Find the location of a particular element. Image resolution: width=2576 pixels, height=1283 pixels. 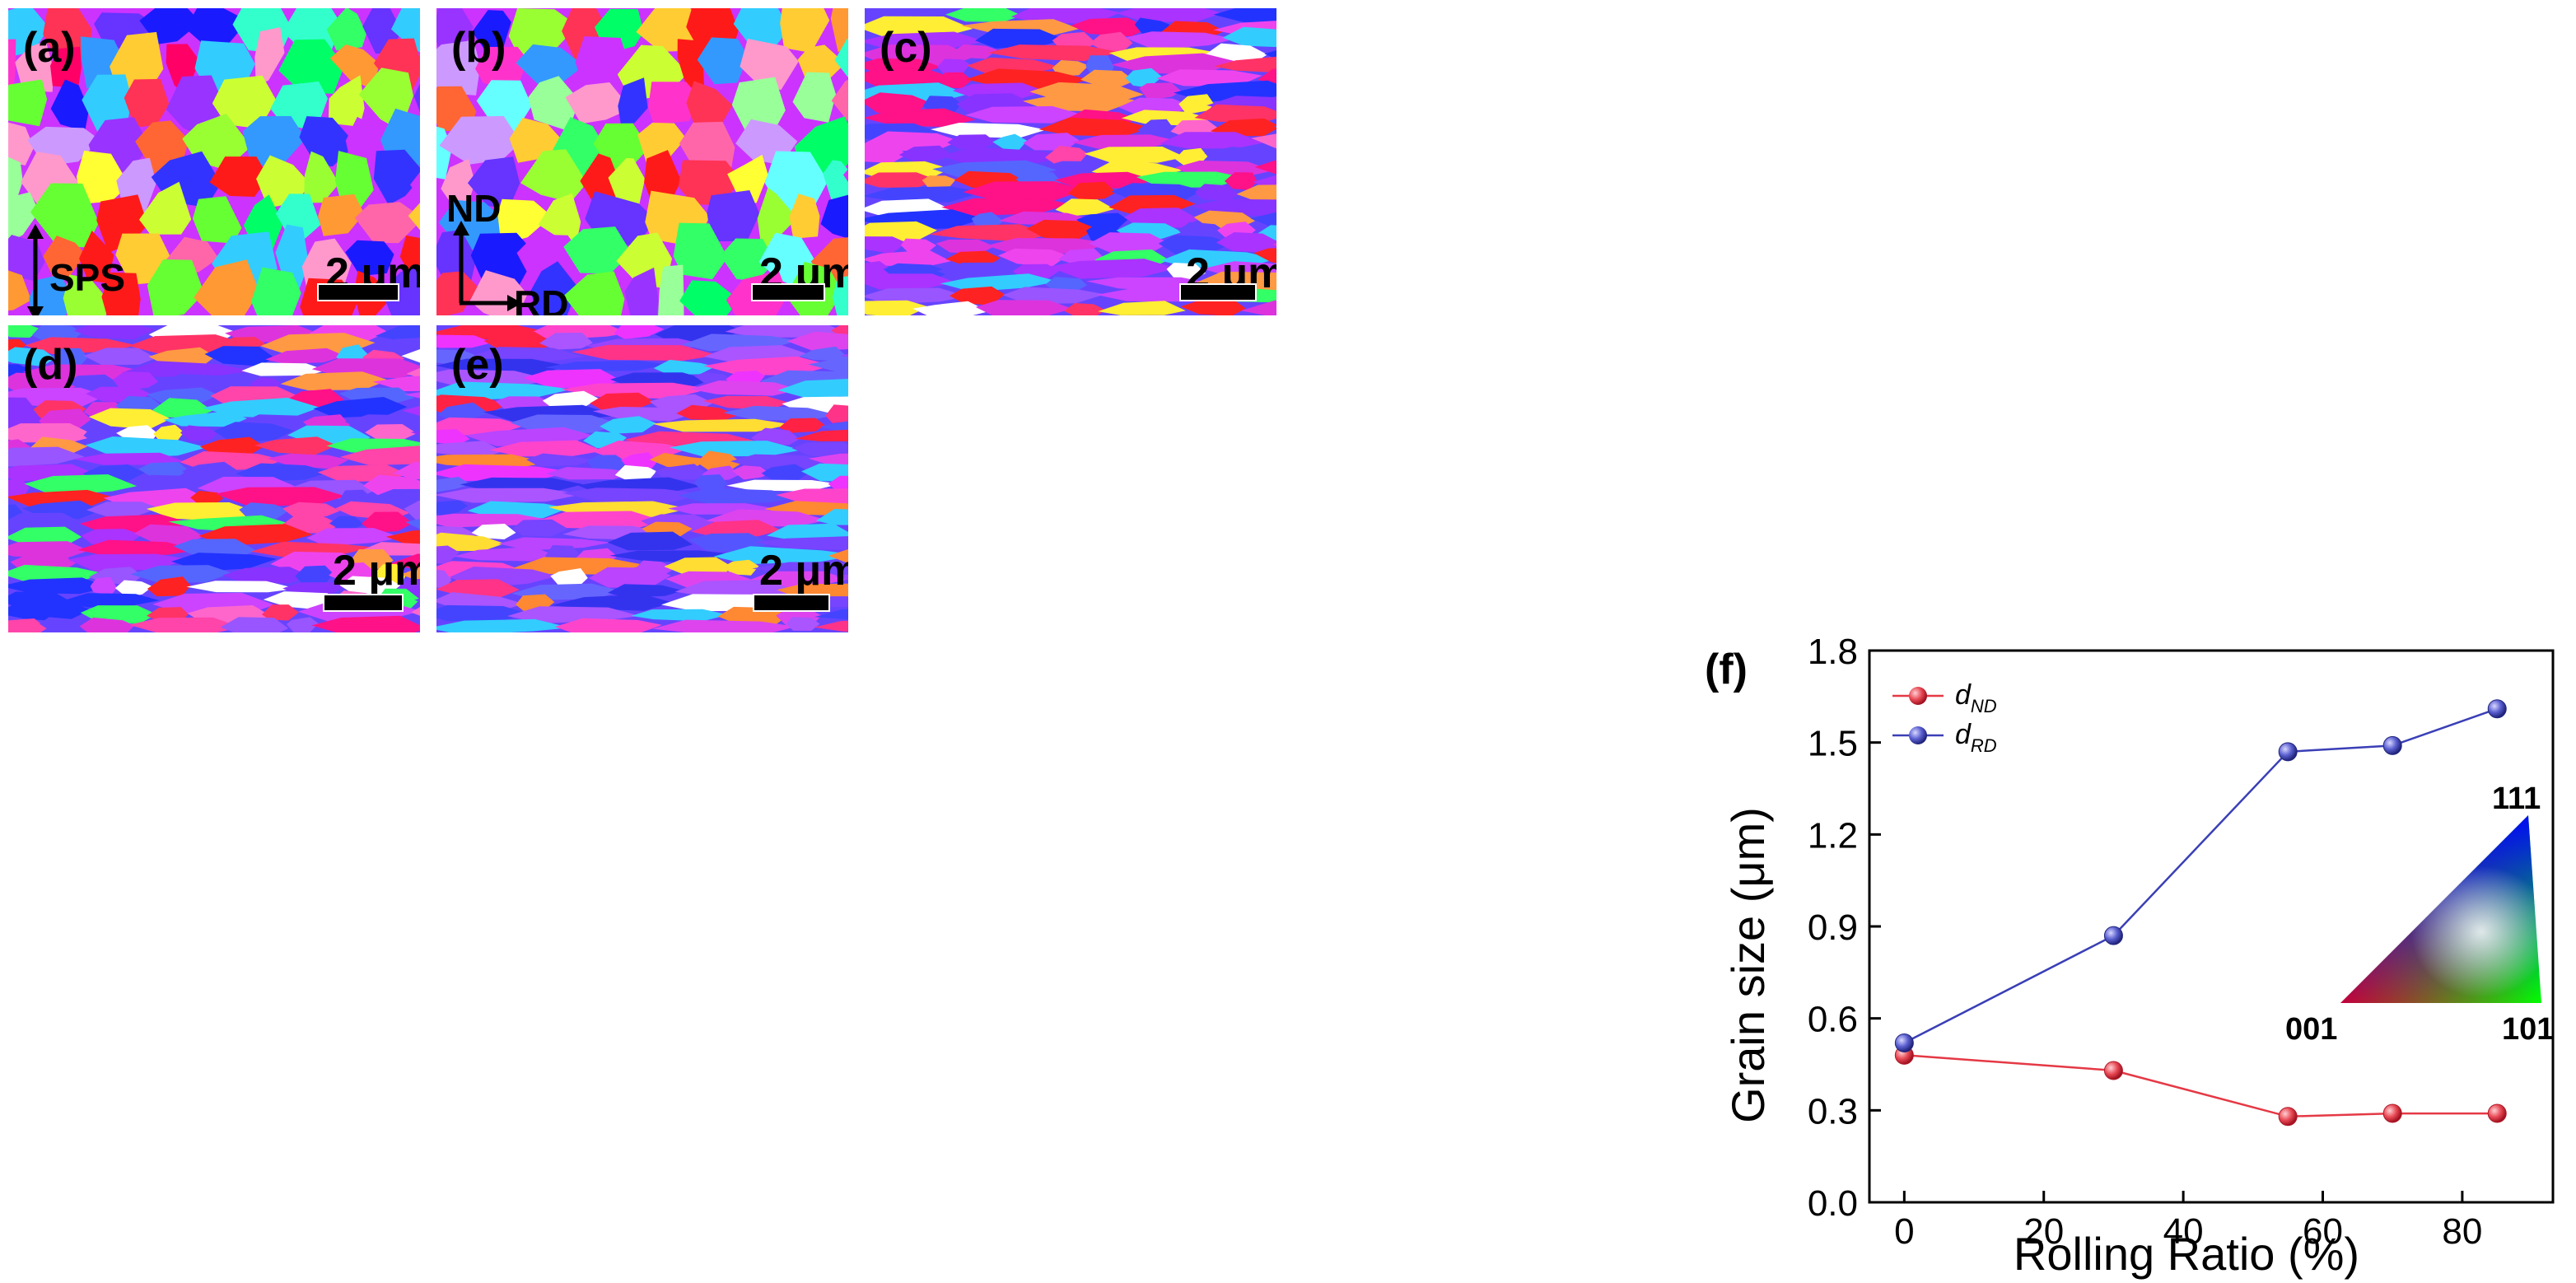

rd-label: RD is located at coordinates (541, 298).